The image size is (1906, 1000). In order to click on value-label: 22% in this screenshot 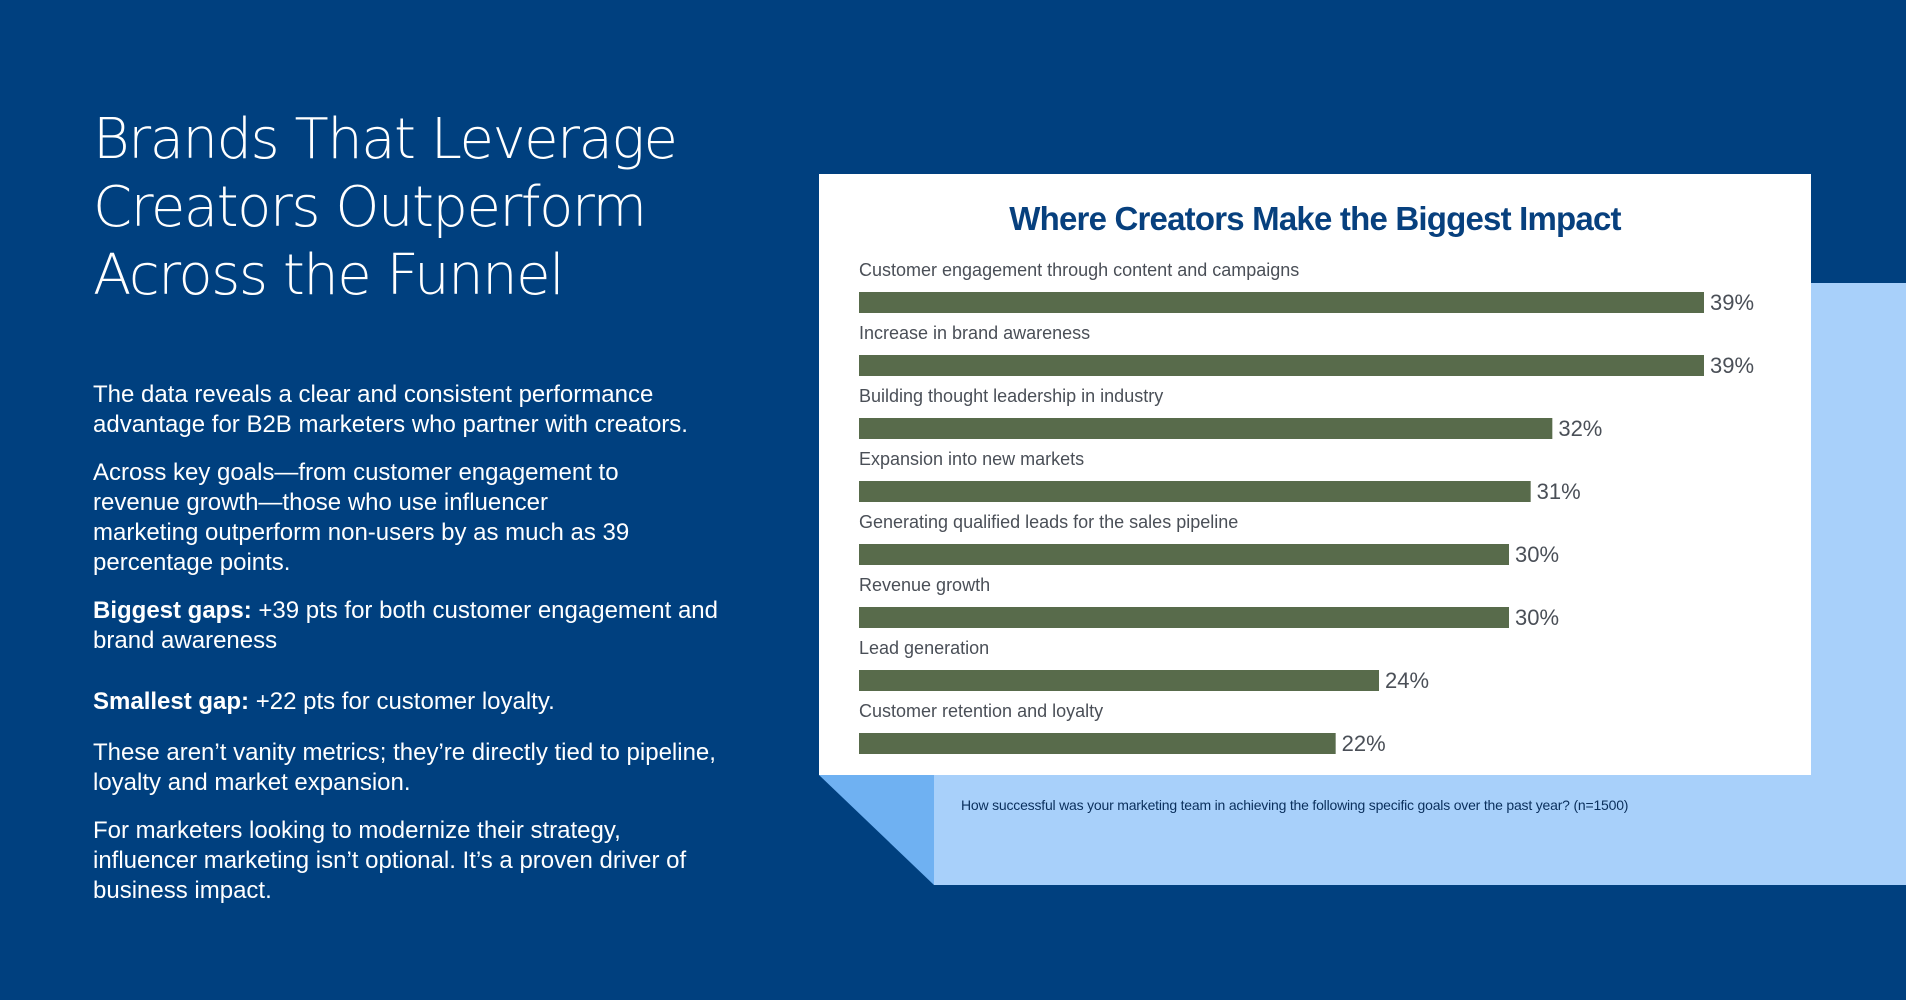, I will do `click(1364, 743)`.